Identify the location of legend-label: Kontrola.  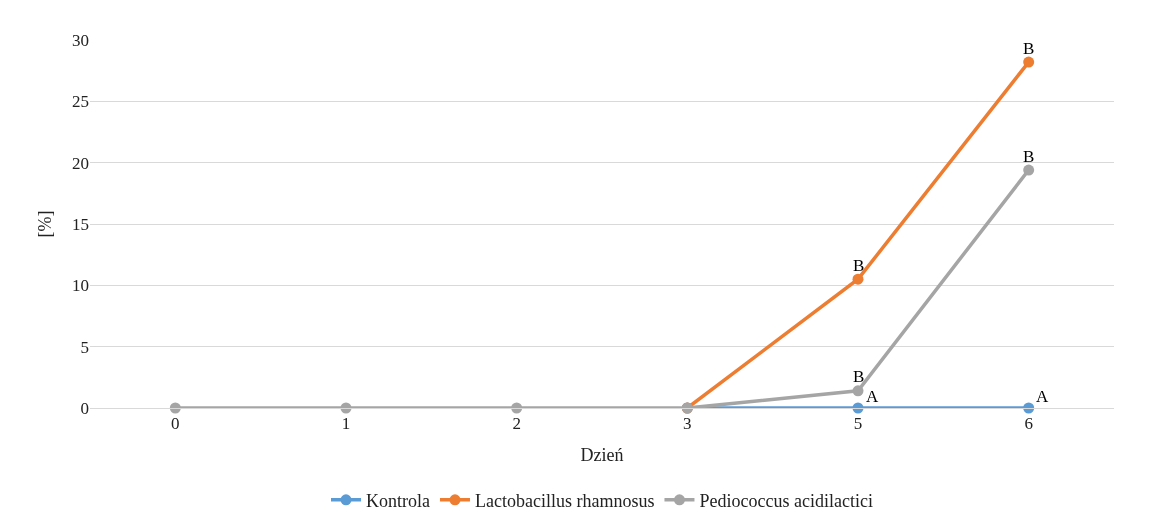
(398, 500).